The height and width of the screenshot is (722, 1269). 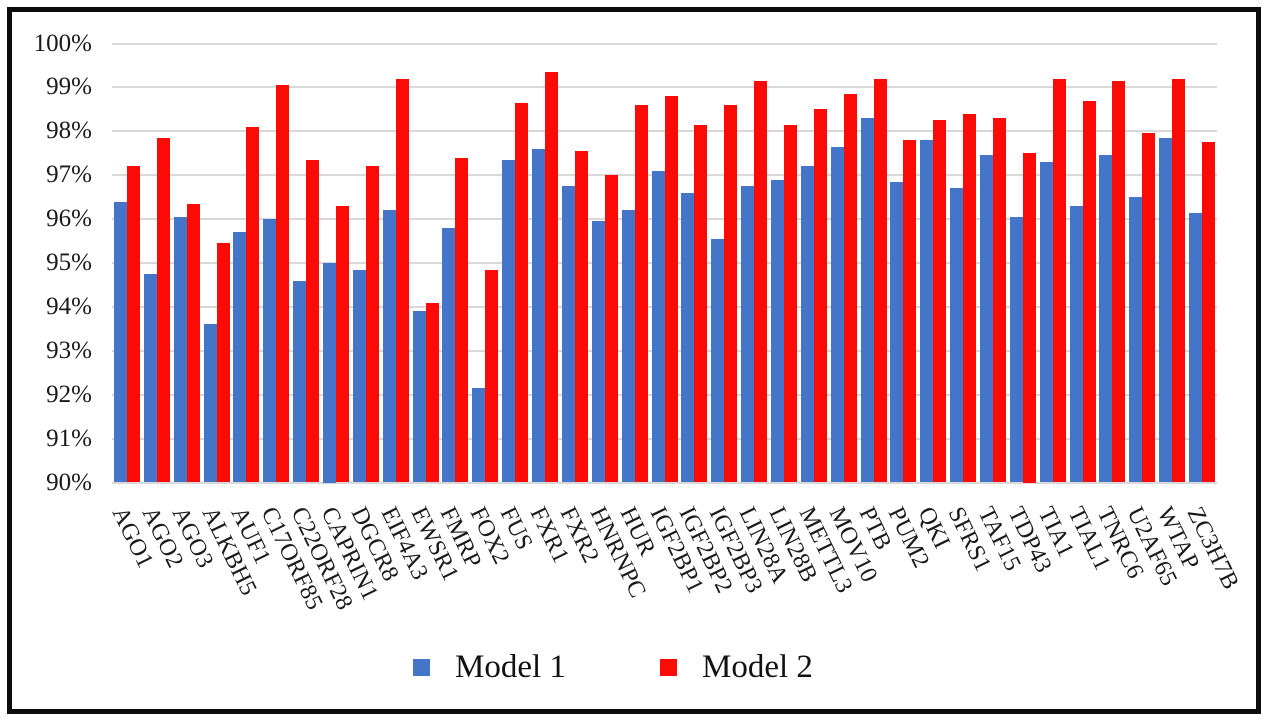 What do you see at coordinates (359, 376) in the screenshot?
I see `bar-model1-dgcr8` at bounding box center [359, 376].